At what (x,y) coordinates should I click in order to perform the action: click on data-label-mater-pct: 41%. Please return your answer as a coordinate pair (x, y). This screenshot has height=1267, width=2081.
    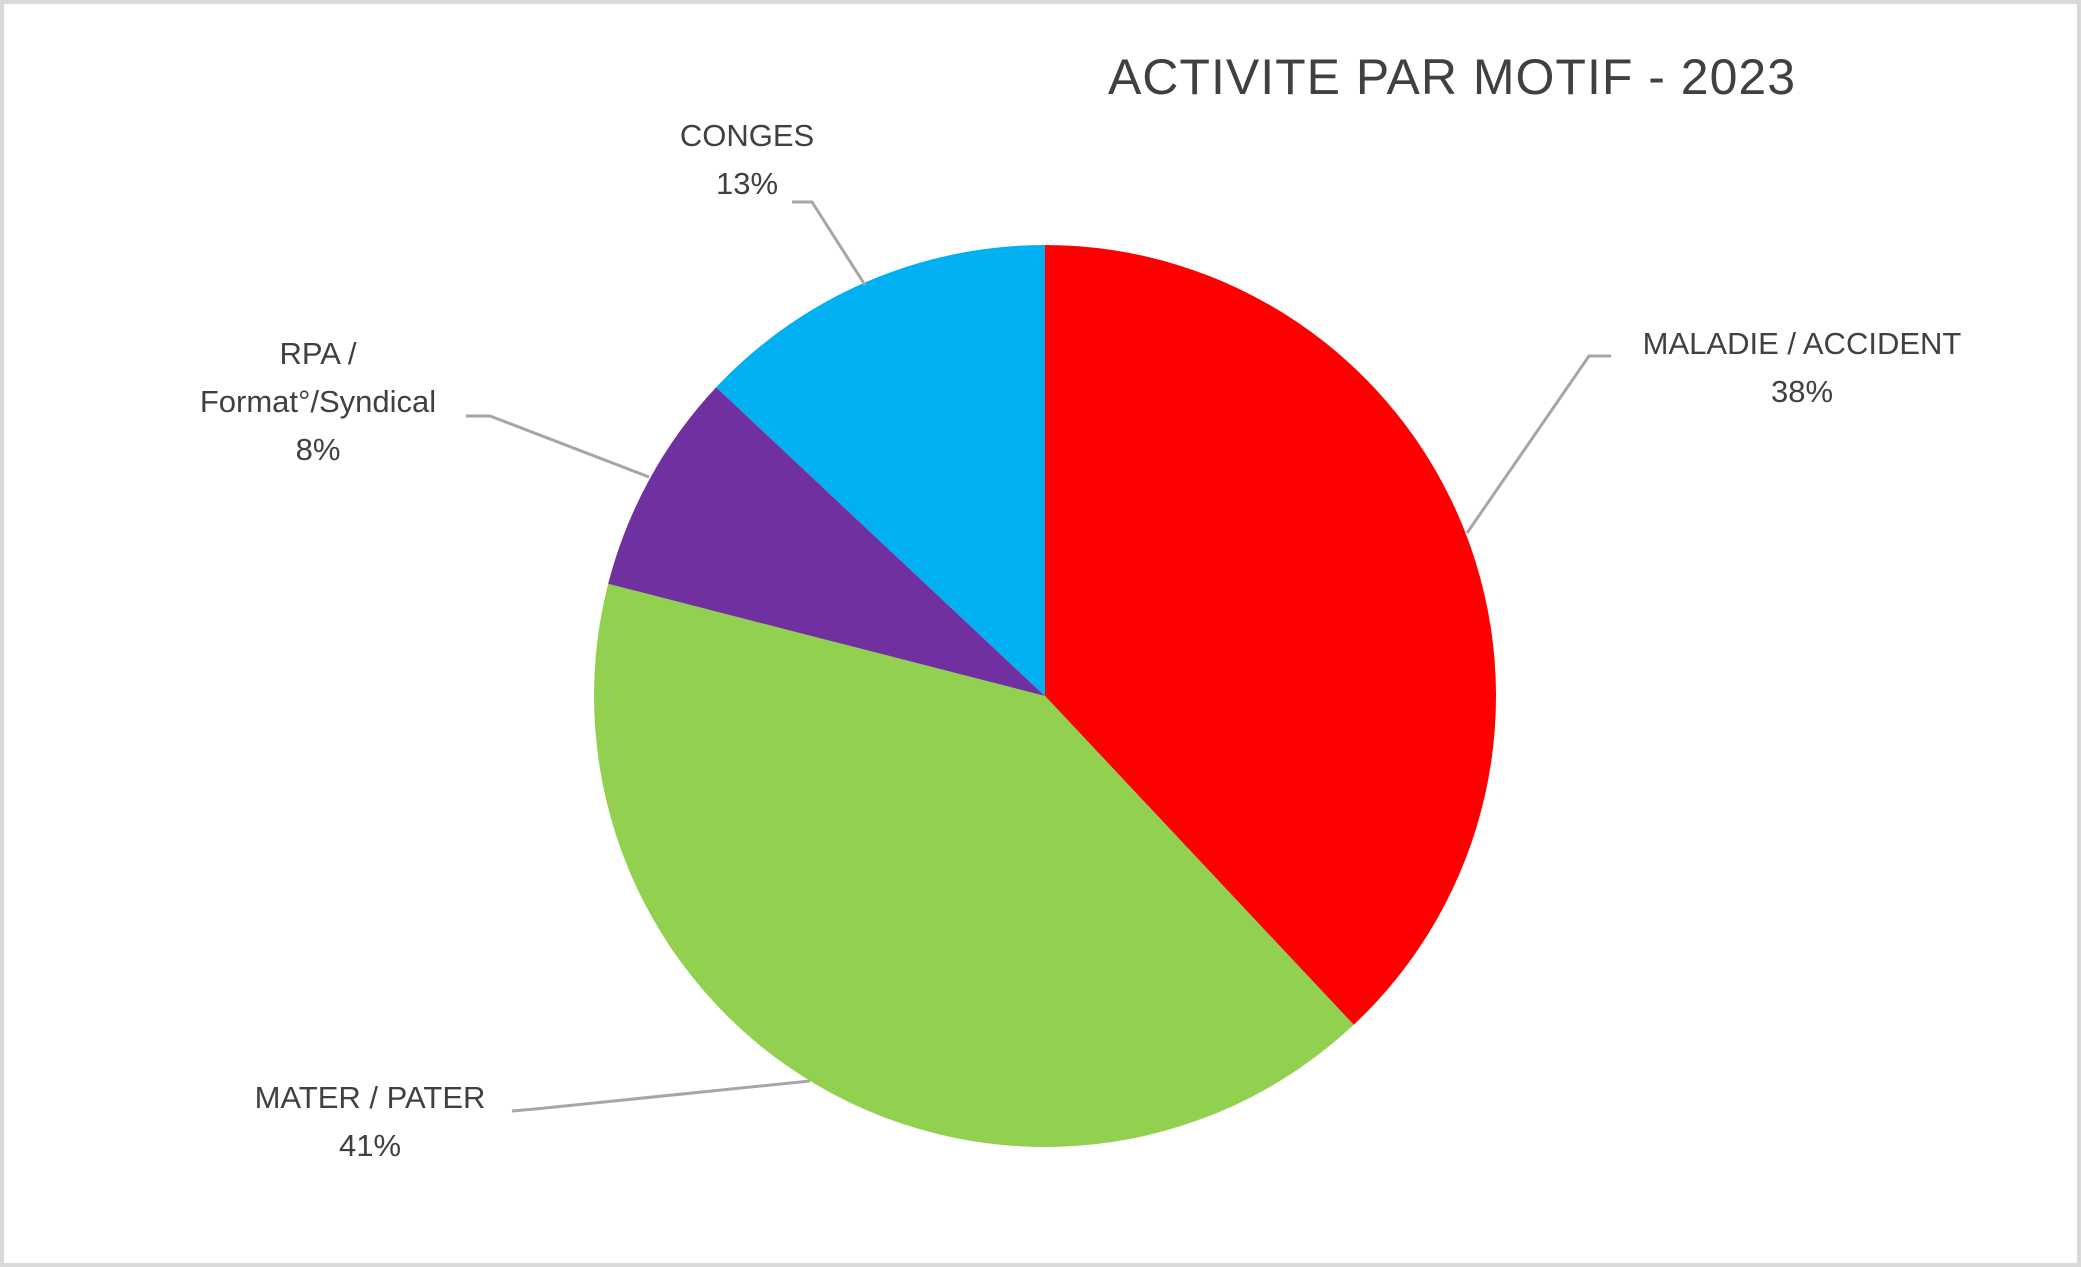
    Looking at the image, I should click on (370, 1145).